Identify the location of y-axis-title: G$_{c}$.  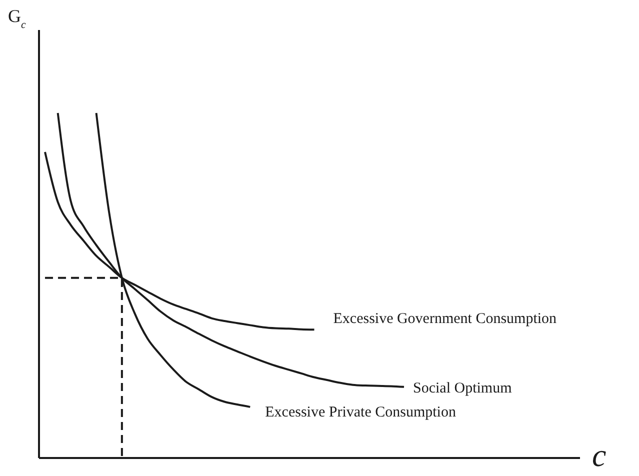
(17, 18).